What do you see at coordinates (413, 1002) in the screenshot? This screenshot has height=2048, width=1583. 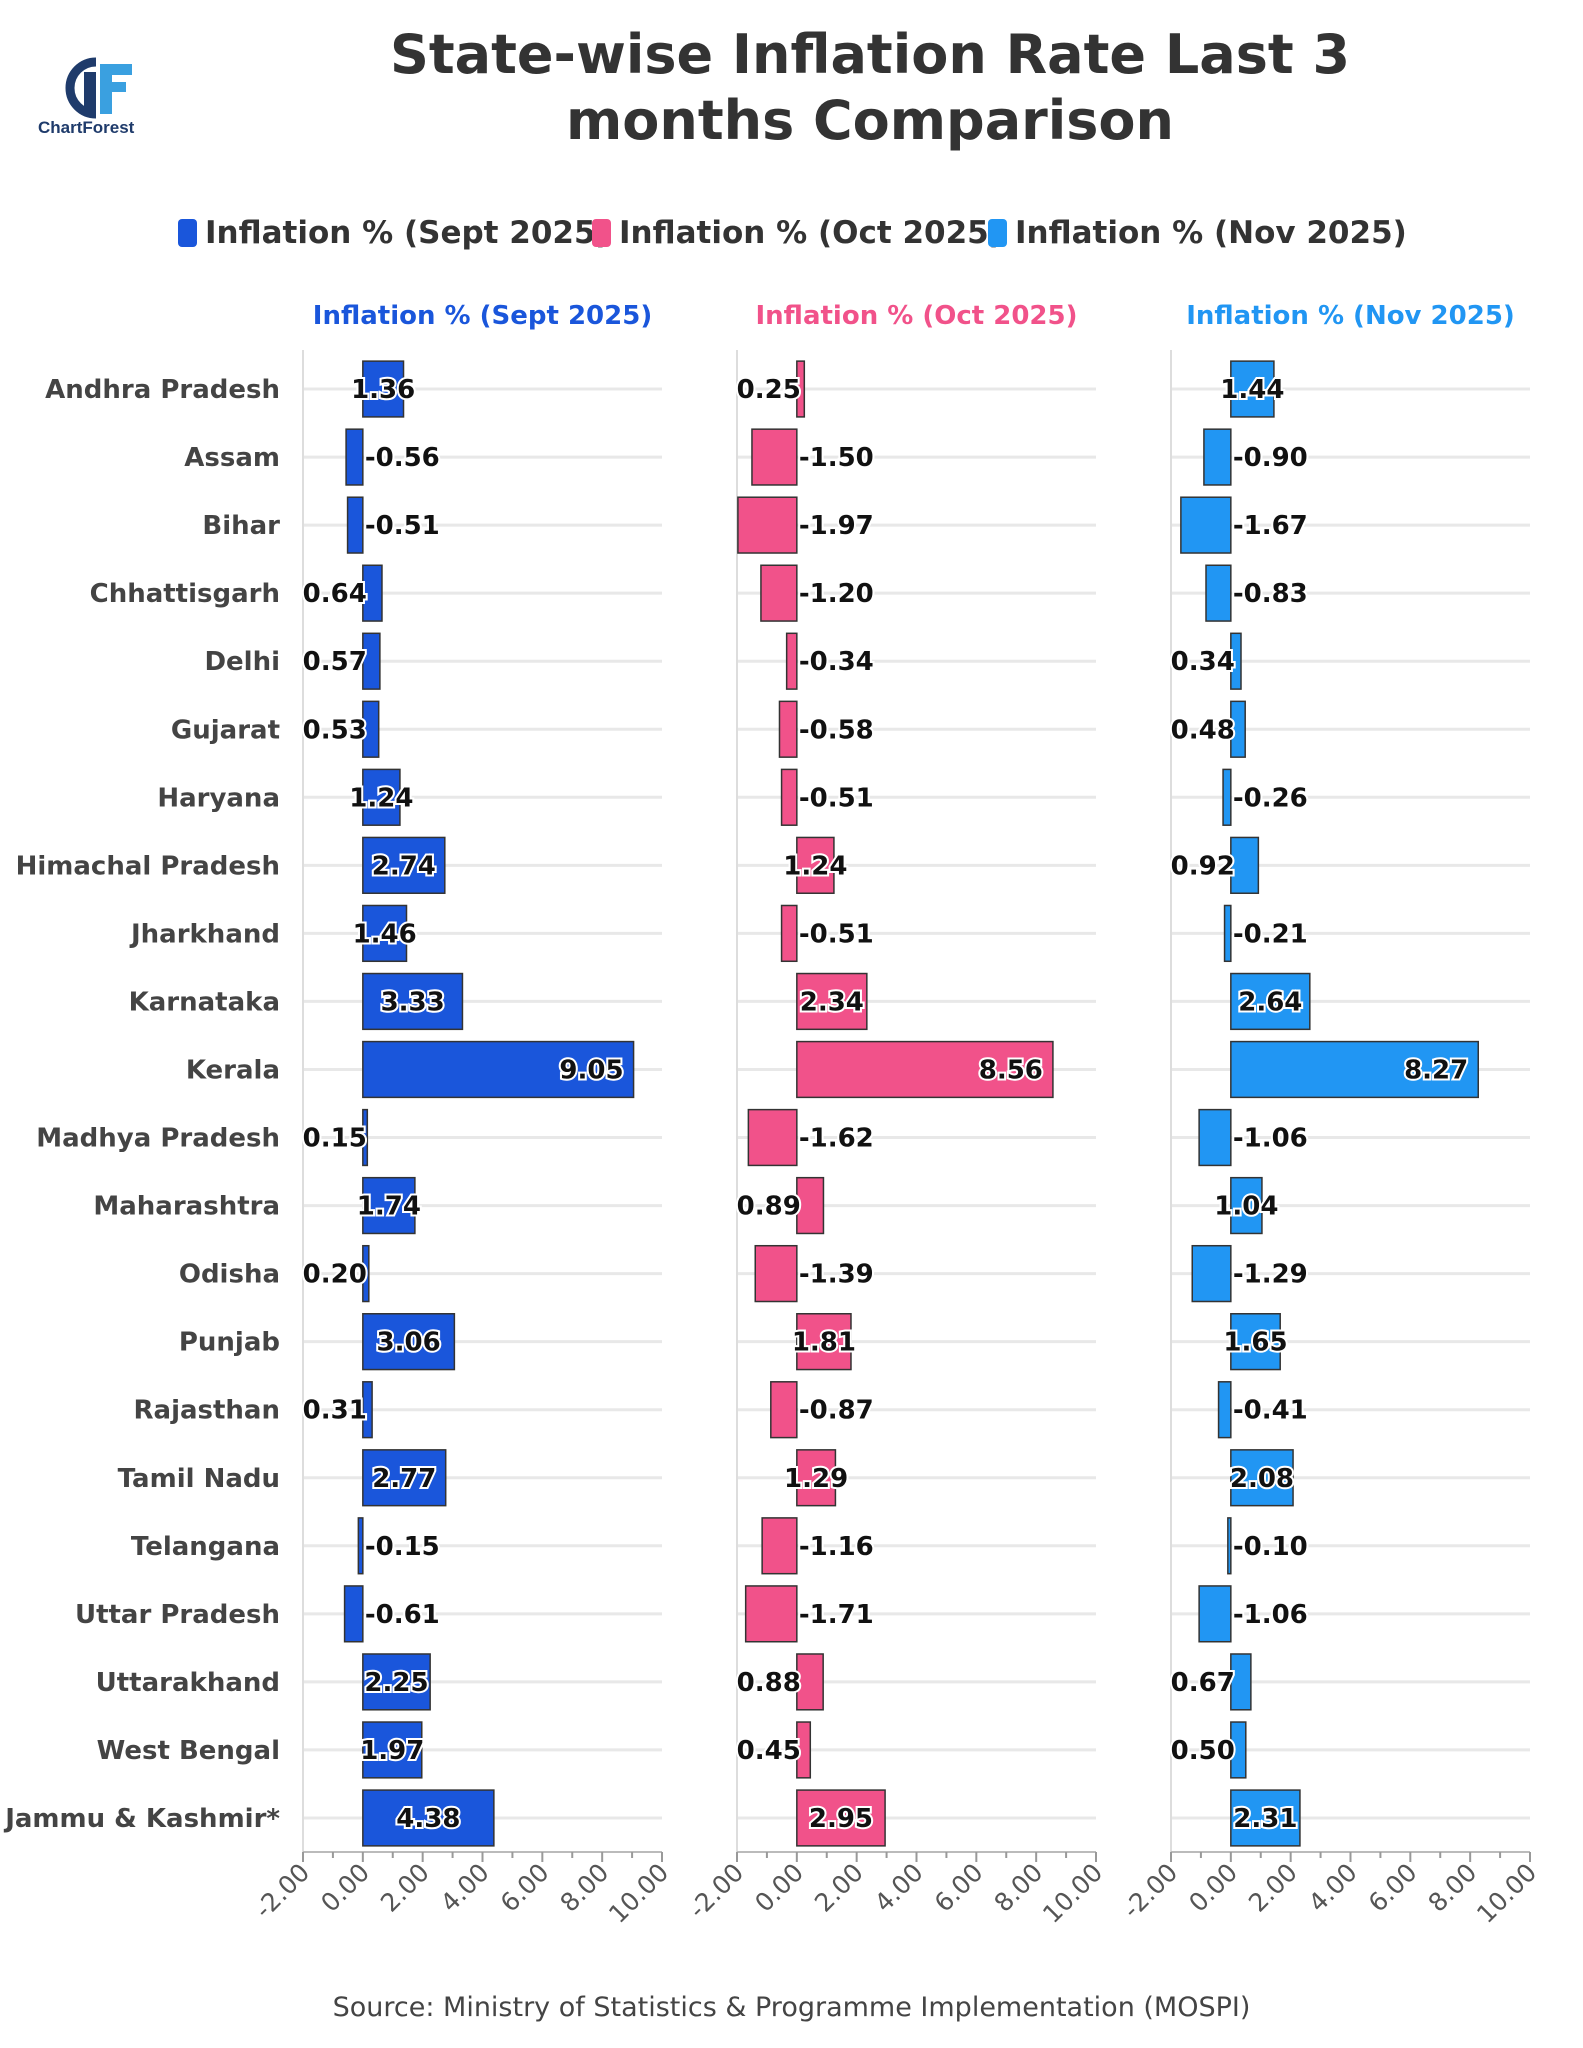 I see `data-label: 3.33` at bounding box center [413, 1002].